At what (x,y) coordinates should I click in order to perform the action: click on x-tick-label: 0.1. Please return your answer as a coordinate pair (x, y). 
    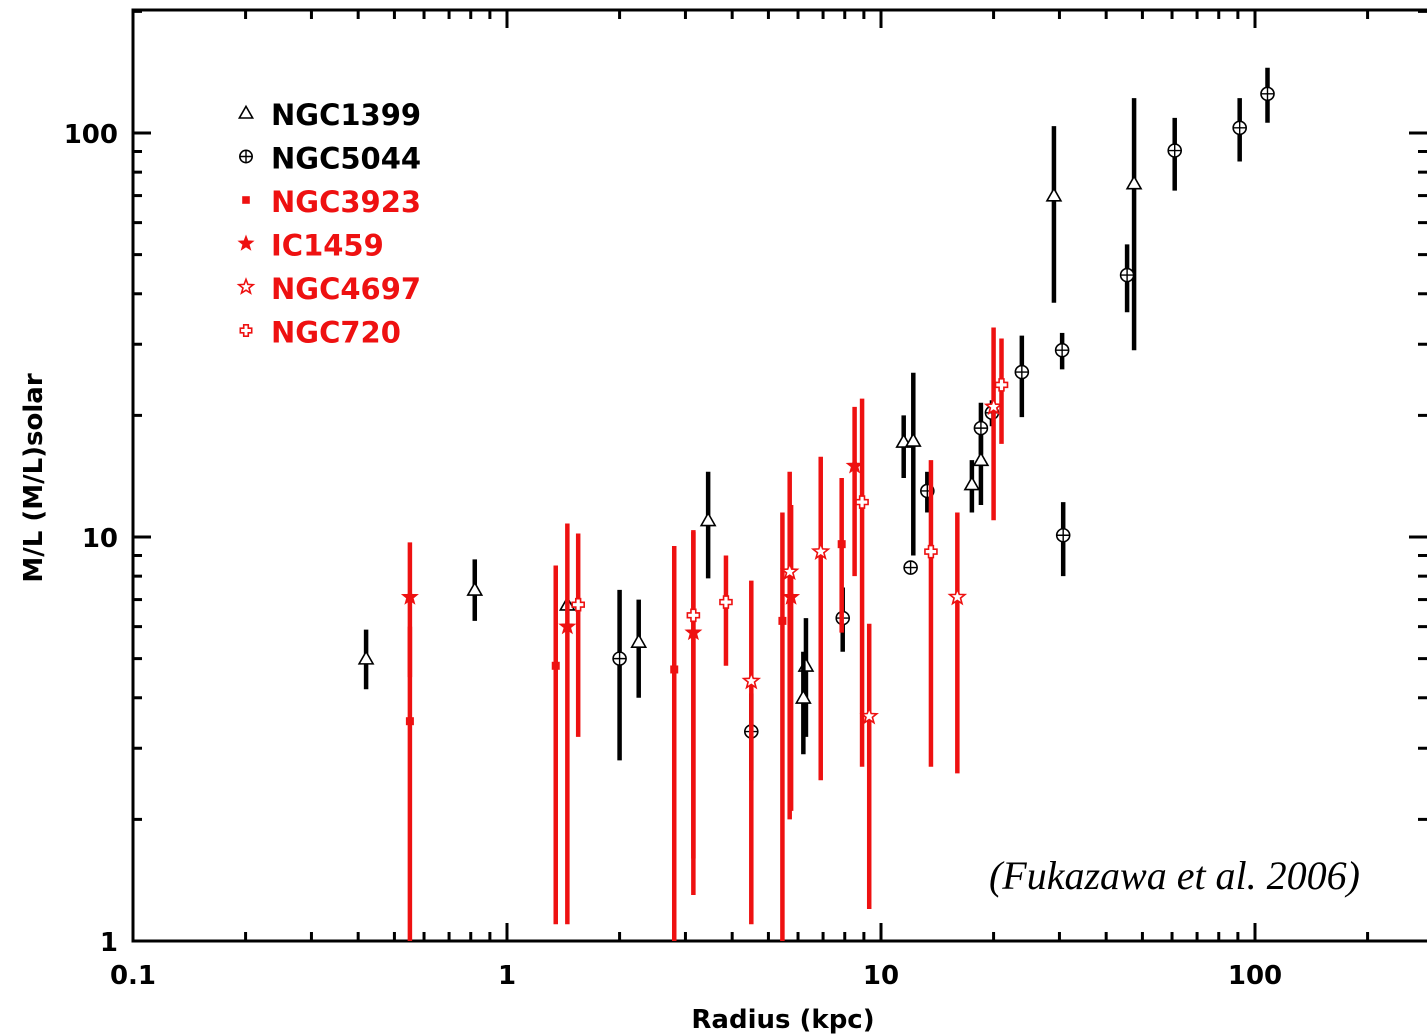
    Looking at the image, I should click on (133, 976).